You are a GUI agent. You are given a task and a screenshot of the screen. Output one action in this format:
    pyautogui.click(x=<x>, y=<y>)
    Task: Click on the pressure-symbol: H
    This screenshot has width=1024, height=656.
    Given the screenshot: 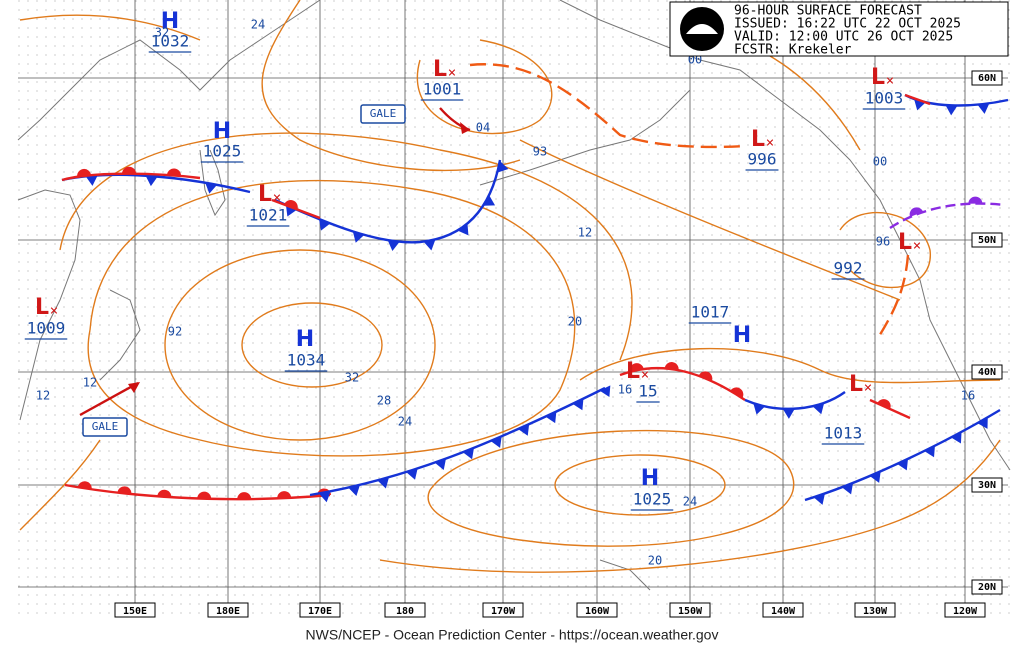 What is the action you would take?
    pyautogui.click(x=742, y=335)
    